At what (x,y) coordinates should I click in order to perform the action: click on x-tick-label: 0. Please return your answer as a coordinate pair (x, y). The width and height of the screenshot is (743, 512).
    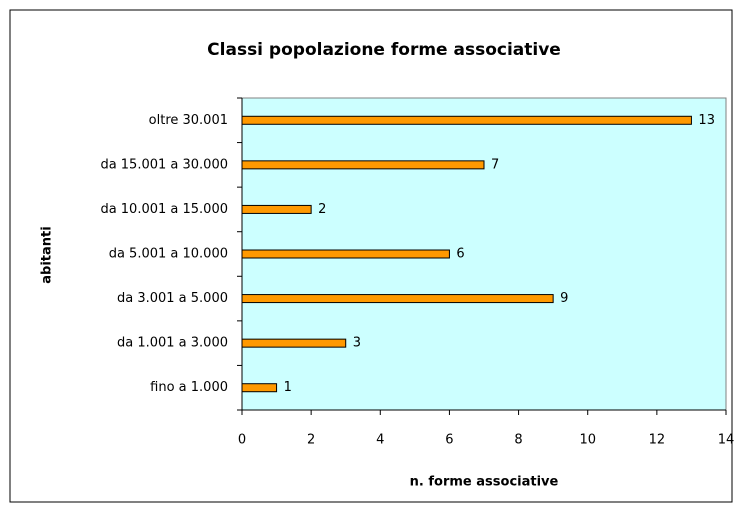
    Looking at the image, I should click on (242, 440).